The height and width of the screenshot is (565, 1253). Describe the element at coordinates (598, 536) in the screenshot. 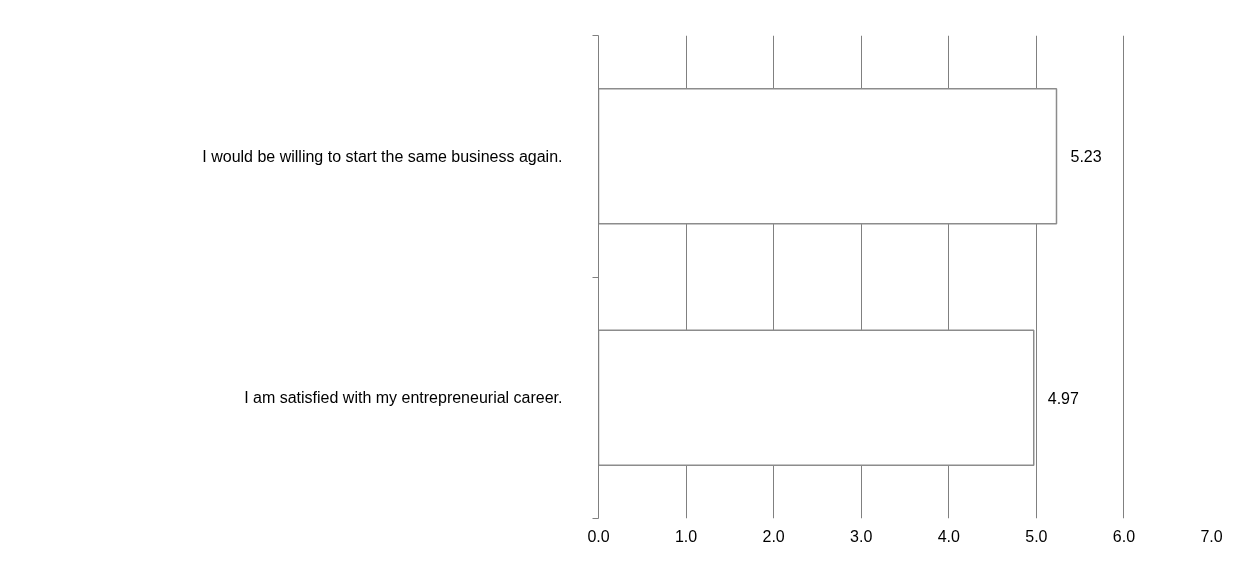

I see `x-tick-label: 0.0` at that location.